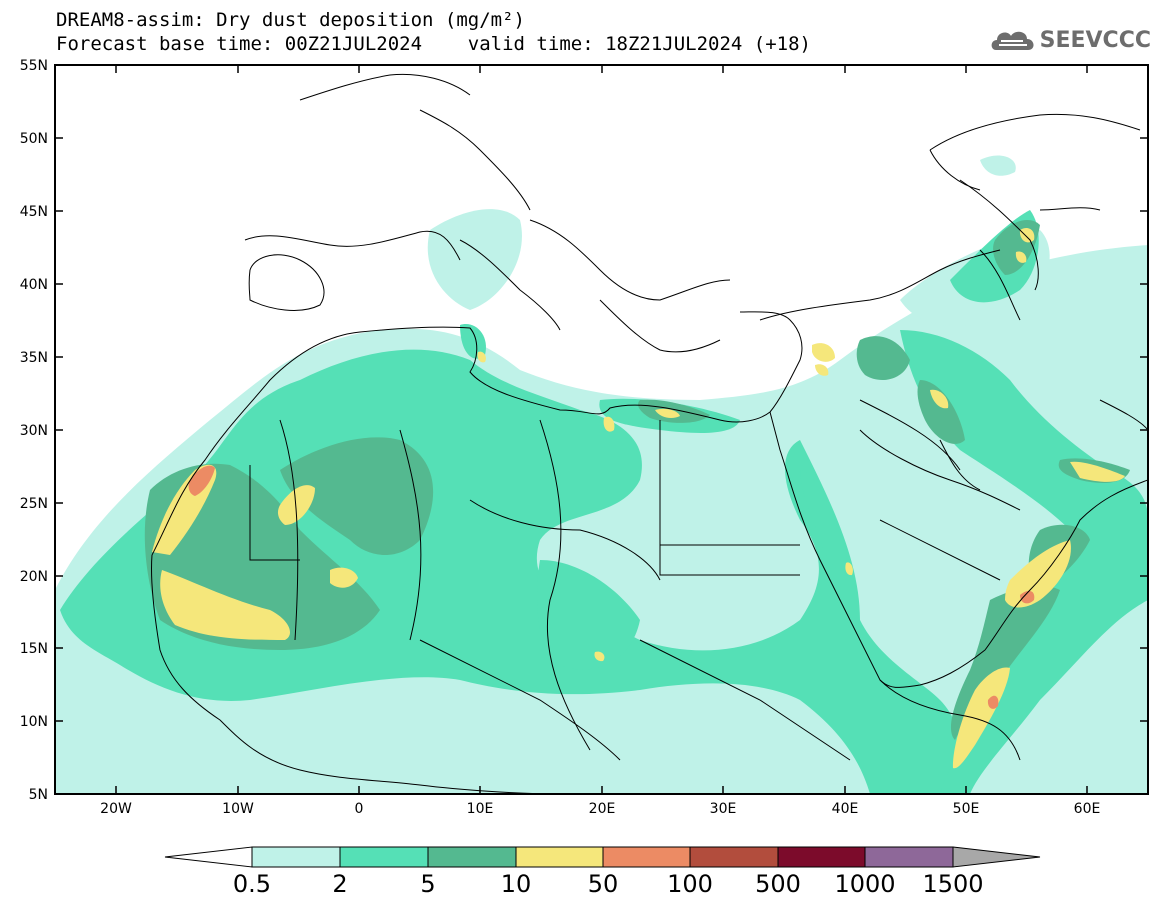 The width and height of the screenshot is (1165, 907). I want to click on colorbar-swatches, so click(602, 857).